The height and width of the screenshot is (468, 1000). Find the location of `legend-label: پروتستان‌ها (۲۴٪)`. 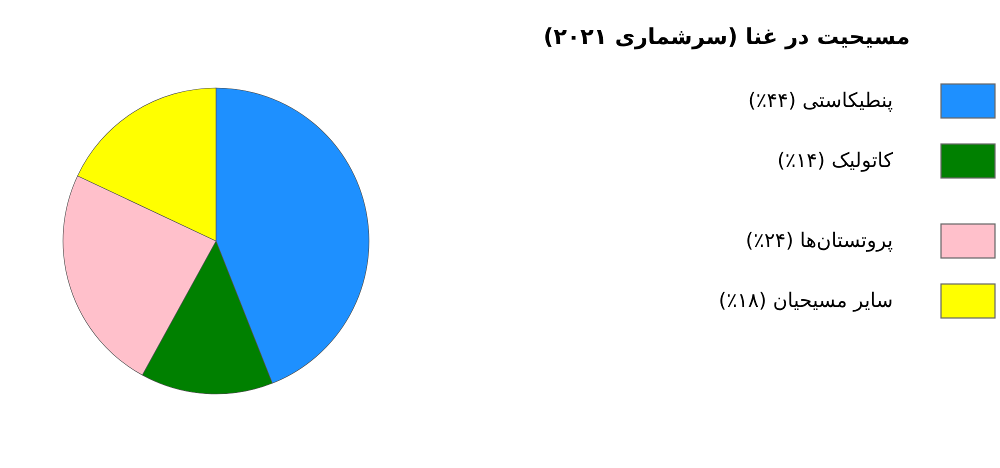

legend-label: پروتستان‌ها (۲۴٪) is located at coordinates (819, 240).